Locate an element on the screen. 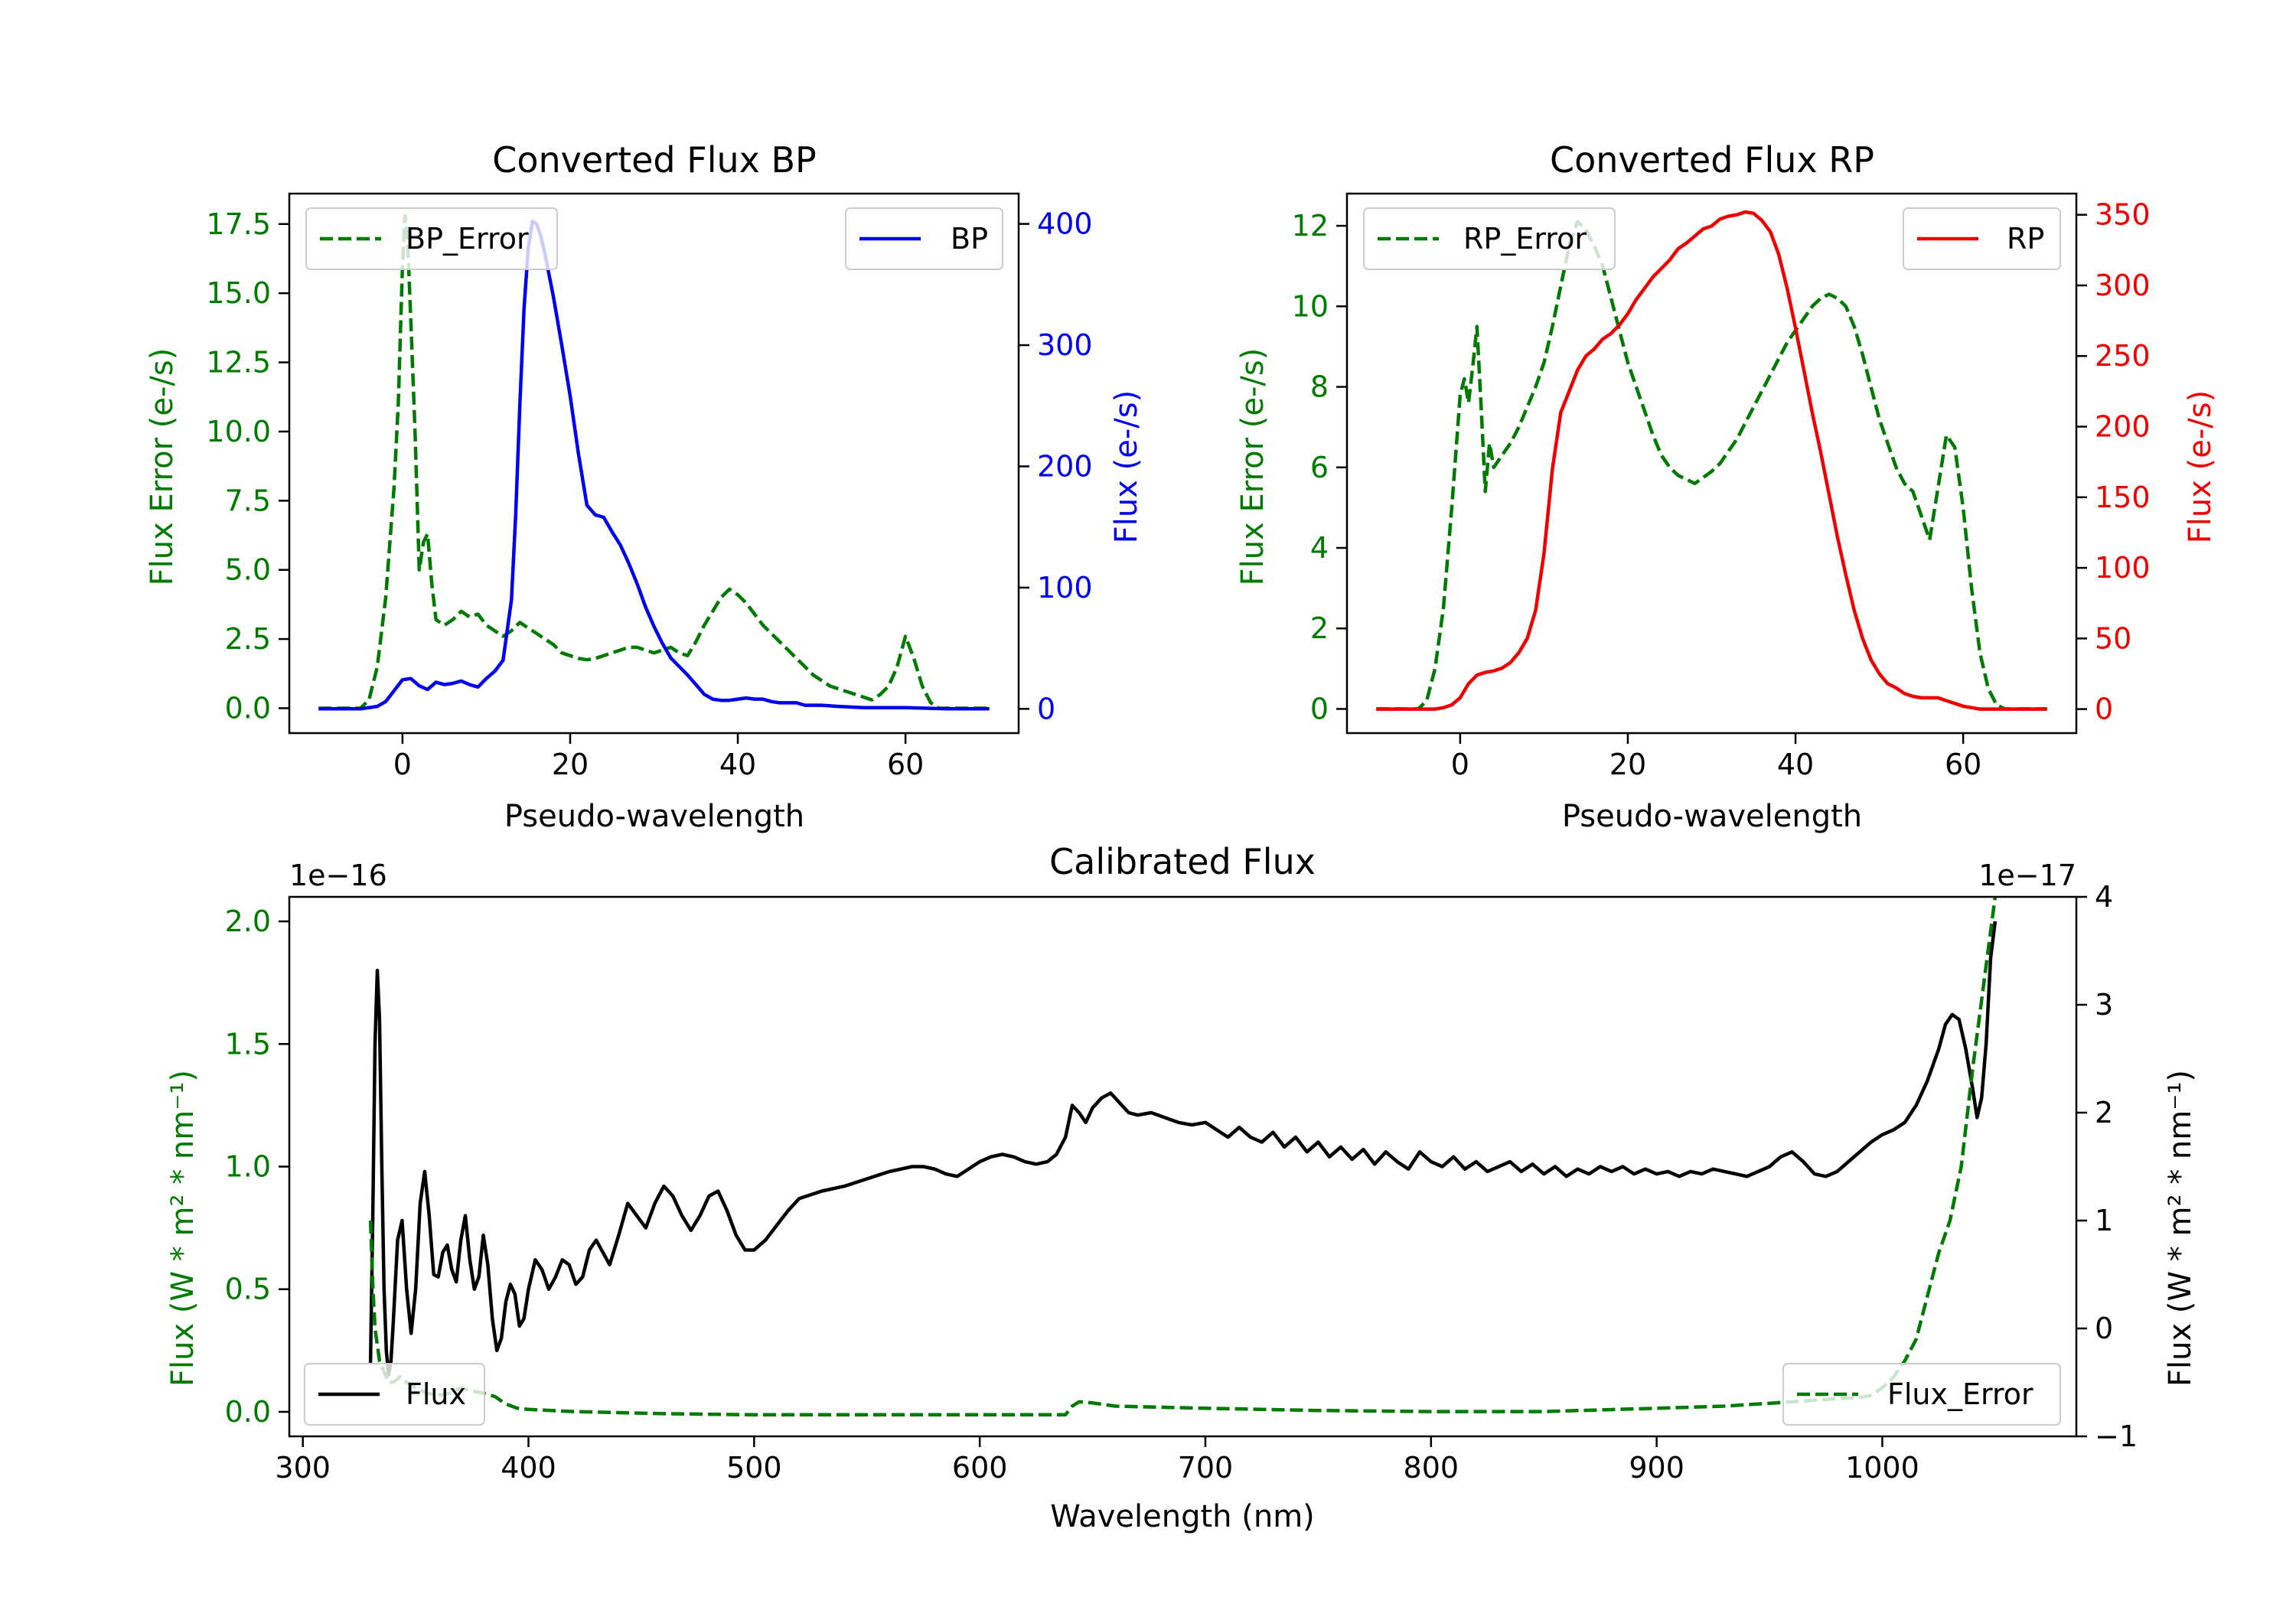 This screenshot has width=2296, height=1607. bp-xtick-label: 40 is located at coordinates (737, 764).